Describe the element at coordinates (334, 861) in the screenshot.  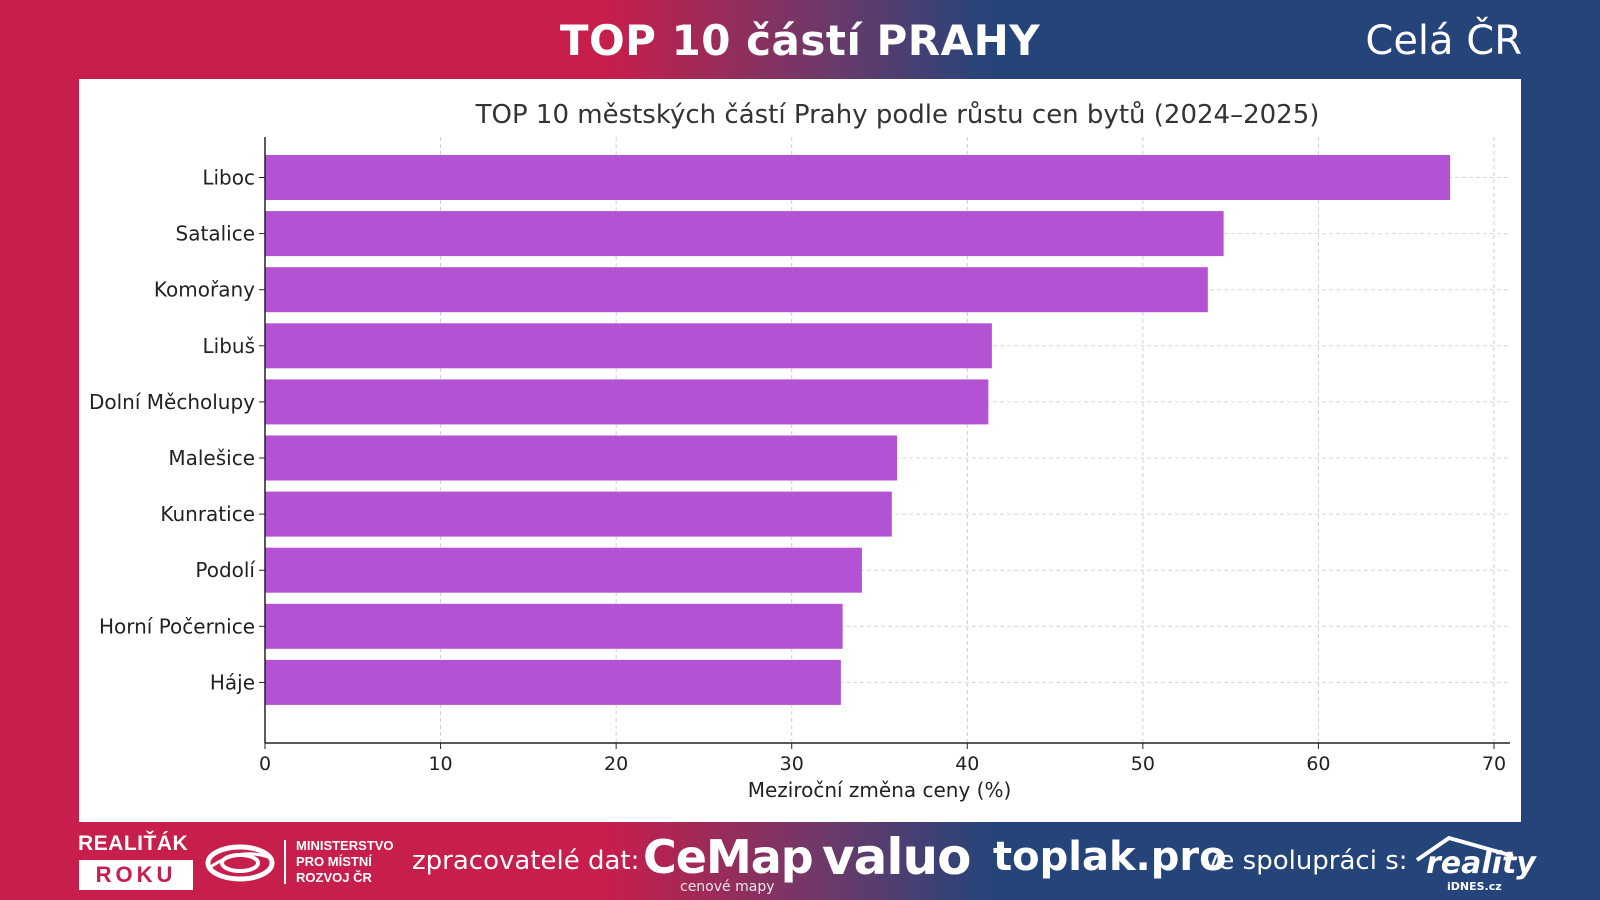
I see `ministry-line: PRO MÍSTNÍ` at that location.